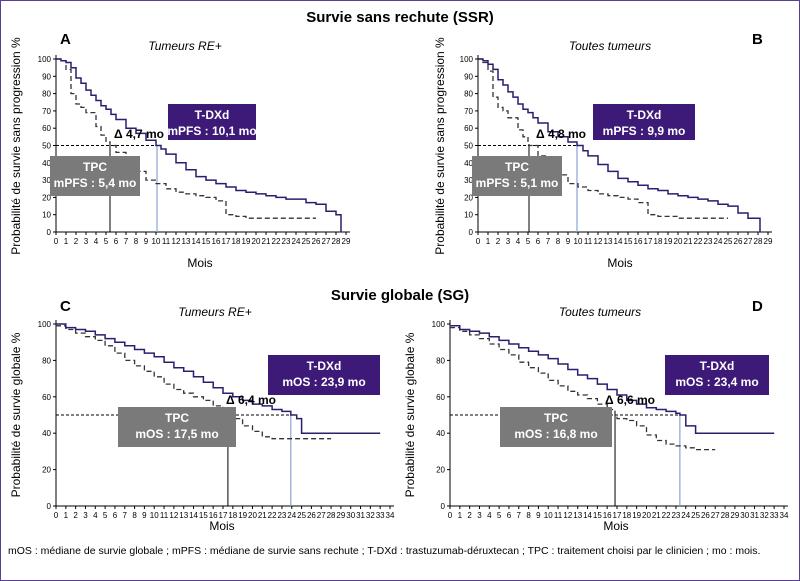  I want to click on panel-c-x-tick-label: 5, so click(105, 515).